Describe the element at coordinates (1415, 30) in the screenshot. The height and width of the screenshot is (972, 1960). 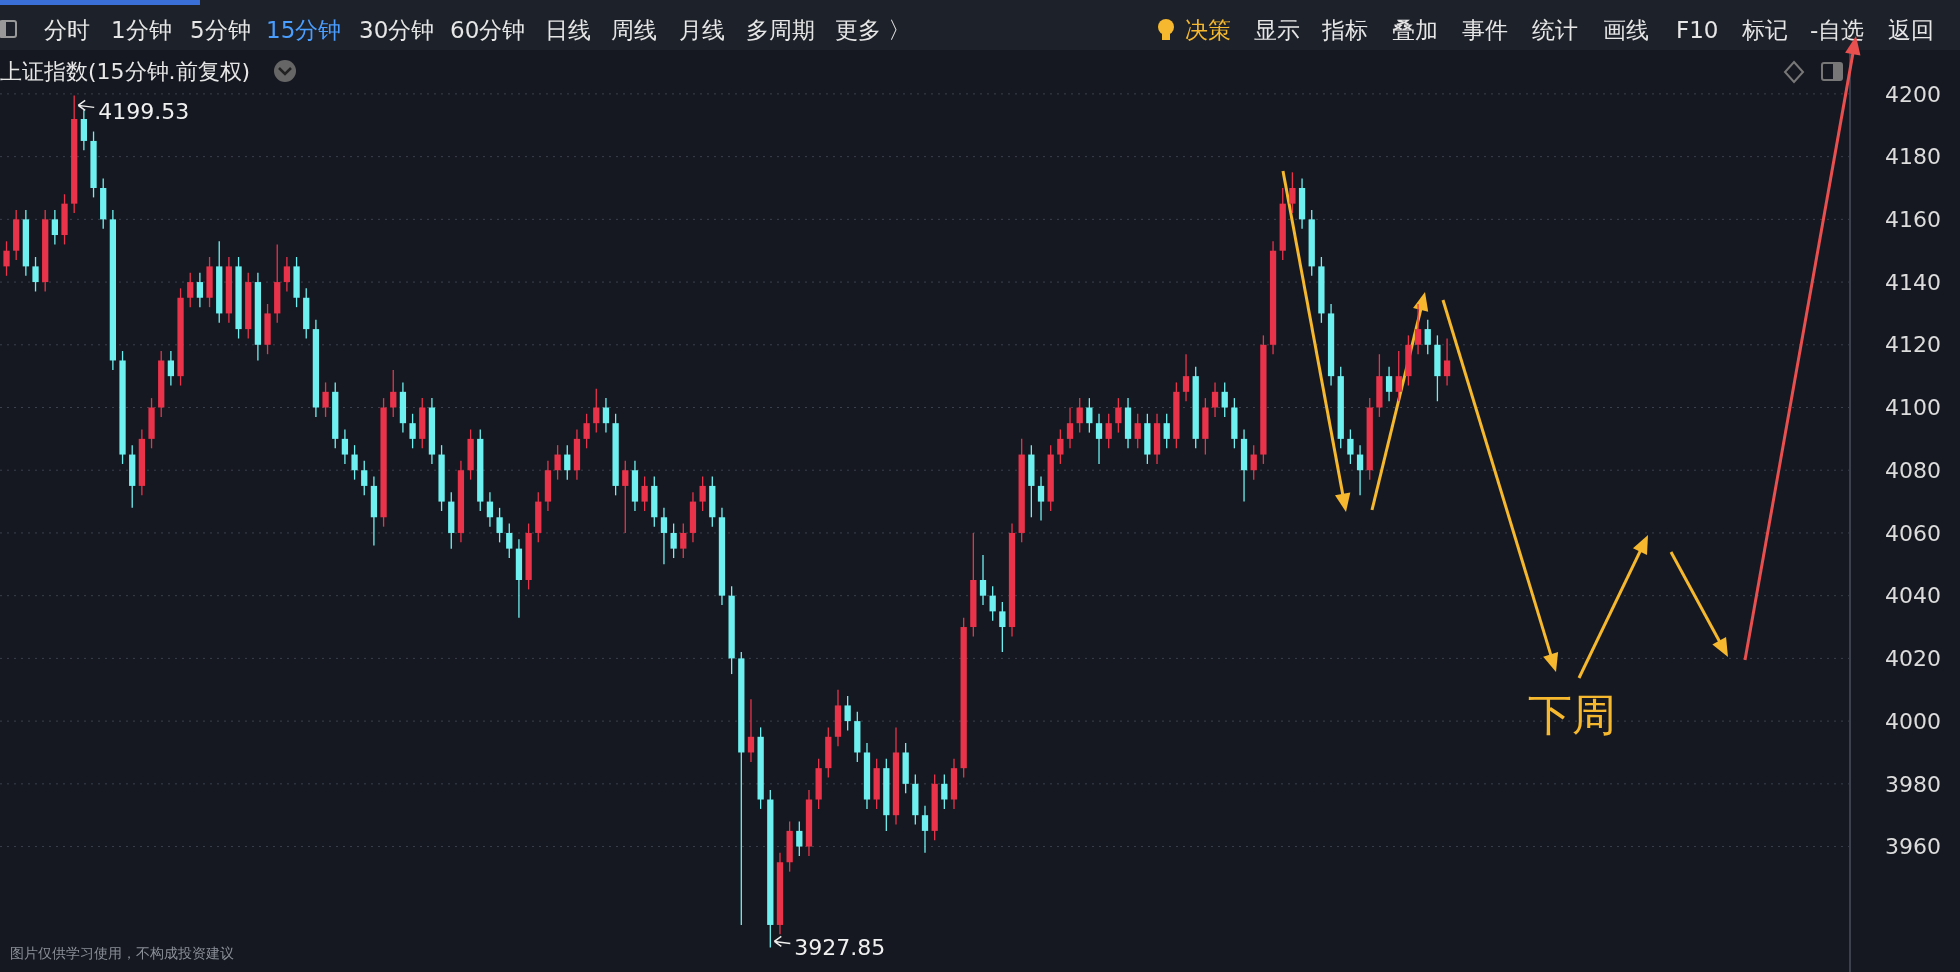
I see `text: 叠加` at that location.